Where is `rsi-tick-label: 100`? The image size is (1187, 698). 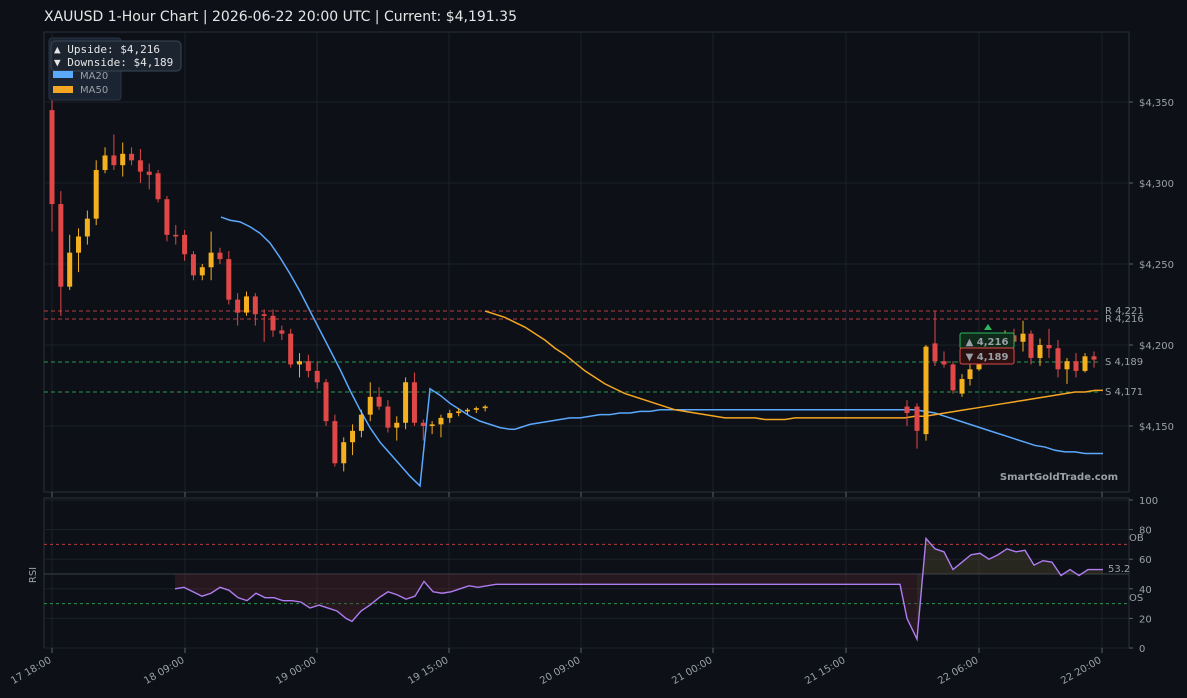
rsi-tick-label: 100 is located at coordinates (1148, 501).